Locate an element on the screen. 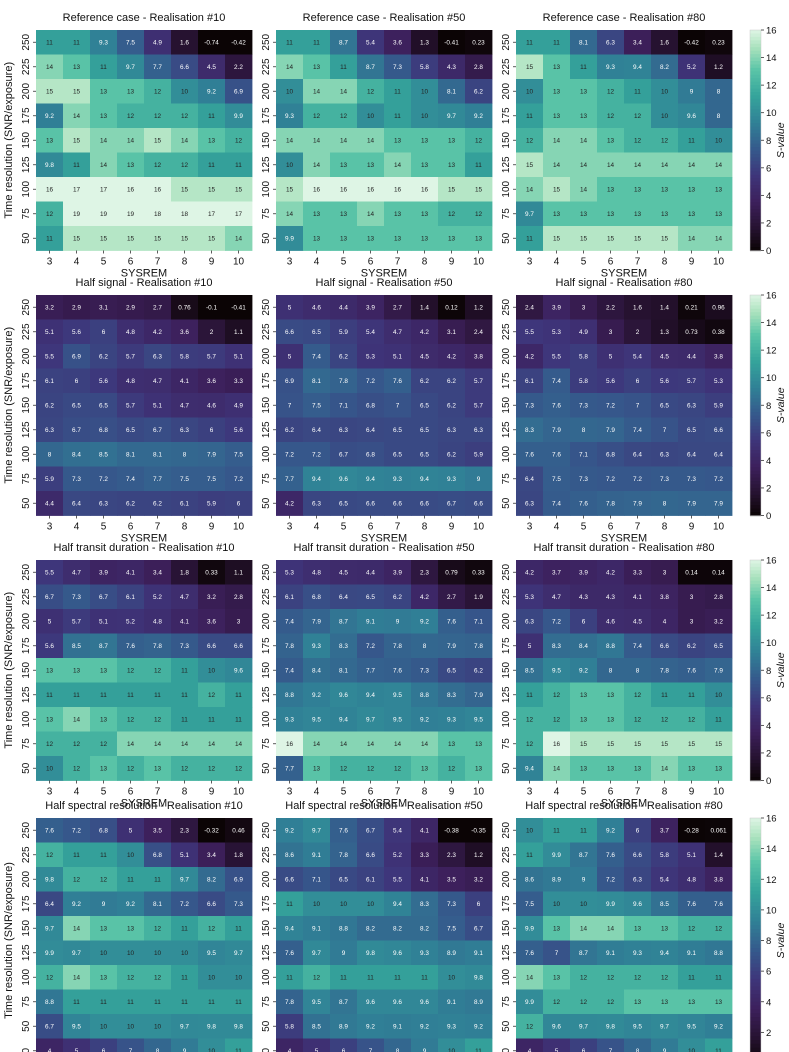  cell-value-label: 9.2 is located at coordinates (130, 904).